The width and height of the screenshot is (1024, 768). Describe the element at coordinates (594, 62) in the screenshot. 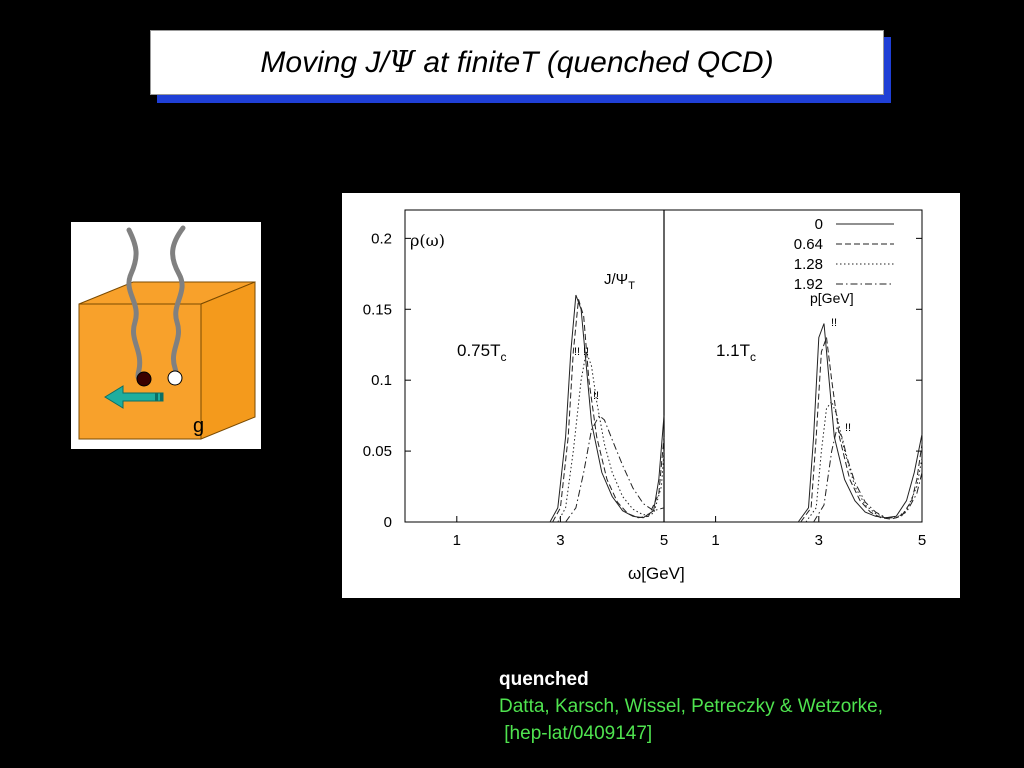

I see `title-part-post: at finiteT (quenched QCD)` at that location.